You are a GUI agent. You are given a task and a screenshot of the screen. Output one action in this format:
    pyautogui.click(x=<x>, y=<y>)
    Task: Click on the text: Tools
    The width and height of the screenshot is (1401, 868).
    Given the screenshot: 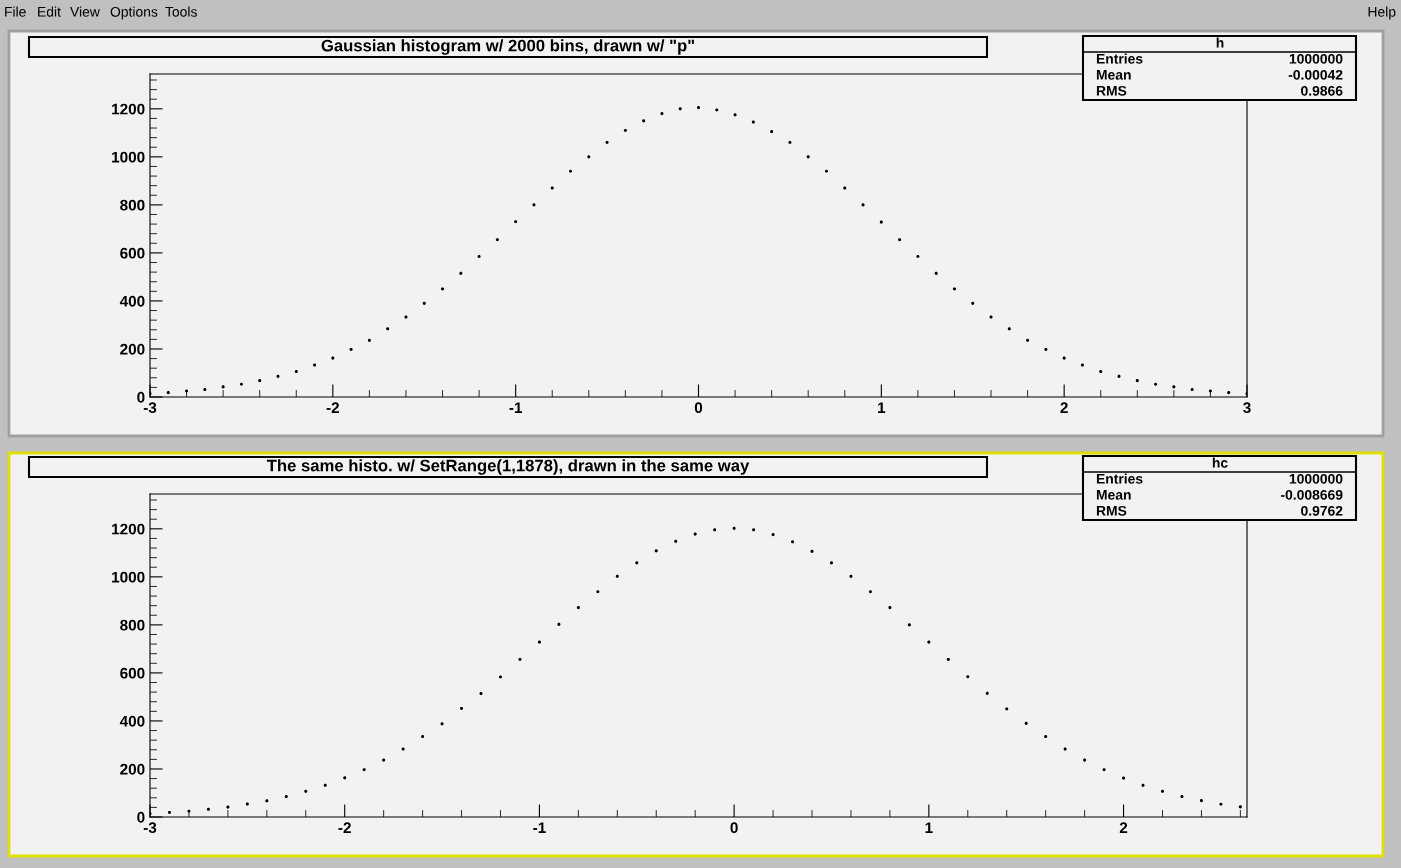 What is the action you would take?
    pyautogui.click(x=181, y=11)
    